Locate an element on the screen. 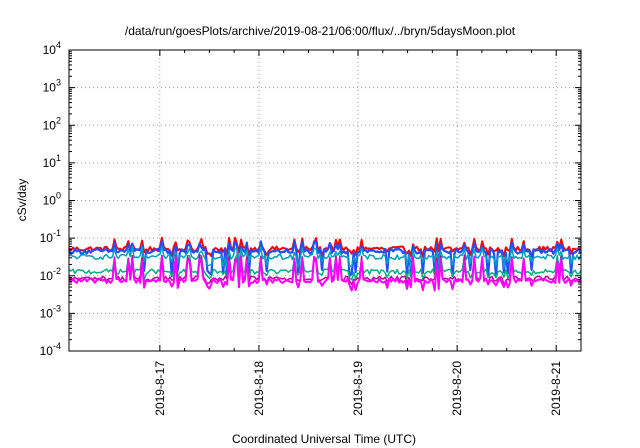 The width and height of the screenshot is (640, 448). y-tick-label: 10² is located at coordinates (52, 123).